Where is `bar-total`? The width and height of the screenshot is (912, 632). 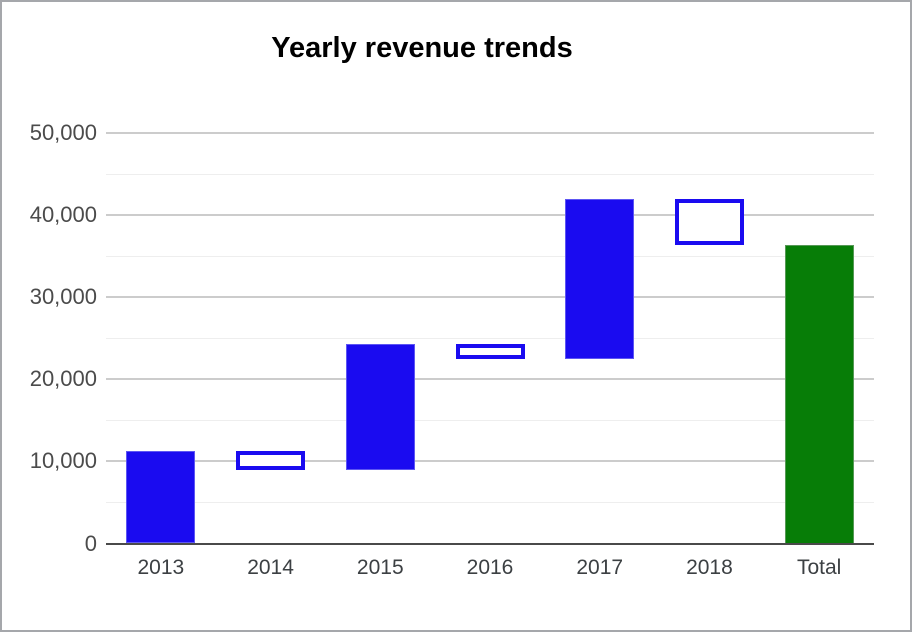
bar-total is located at coordinates (819, 394).